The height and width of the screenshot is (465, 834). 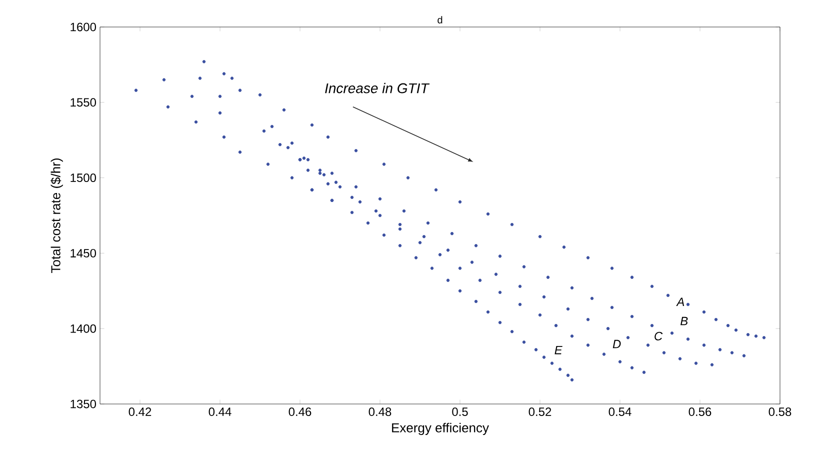 I want to click on y-tick-label: 1400, so click(x=83, y=328).